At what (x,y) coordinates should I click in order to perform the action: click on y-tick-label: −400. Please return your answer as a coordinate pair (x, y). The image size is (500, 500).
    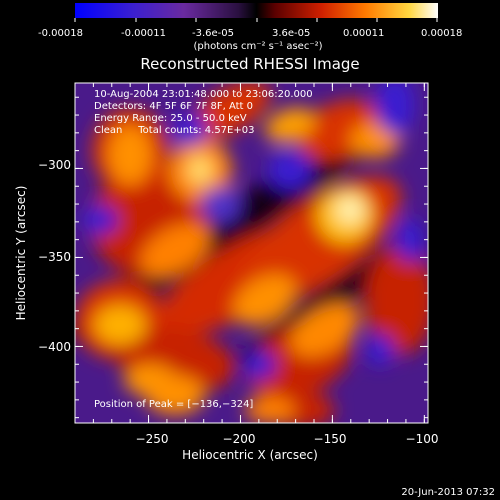
    Looking at the image, I should click on (54, 347).